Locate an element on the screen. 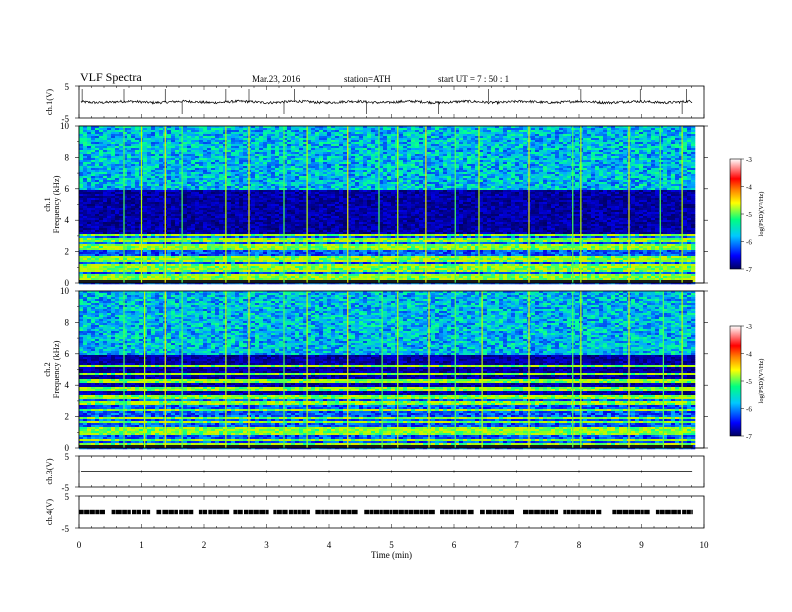 This screenshot has height=612, width=792. ch1-spectrogram-ytick: 2 is located at coordinates (67, 252).